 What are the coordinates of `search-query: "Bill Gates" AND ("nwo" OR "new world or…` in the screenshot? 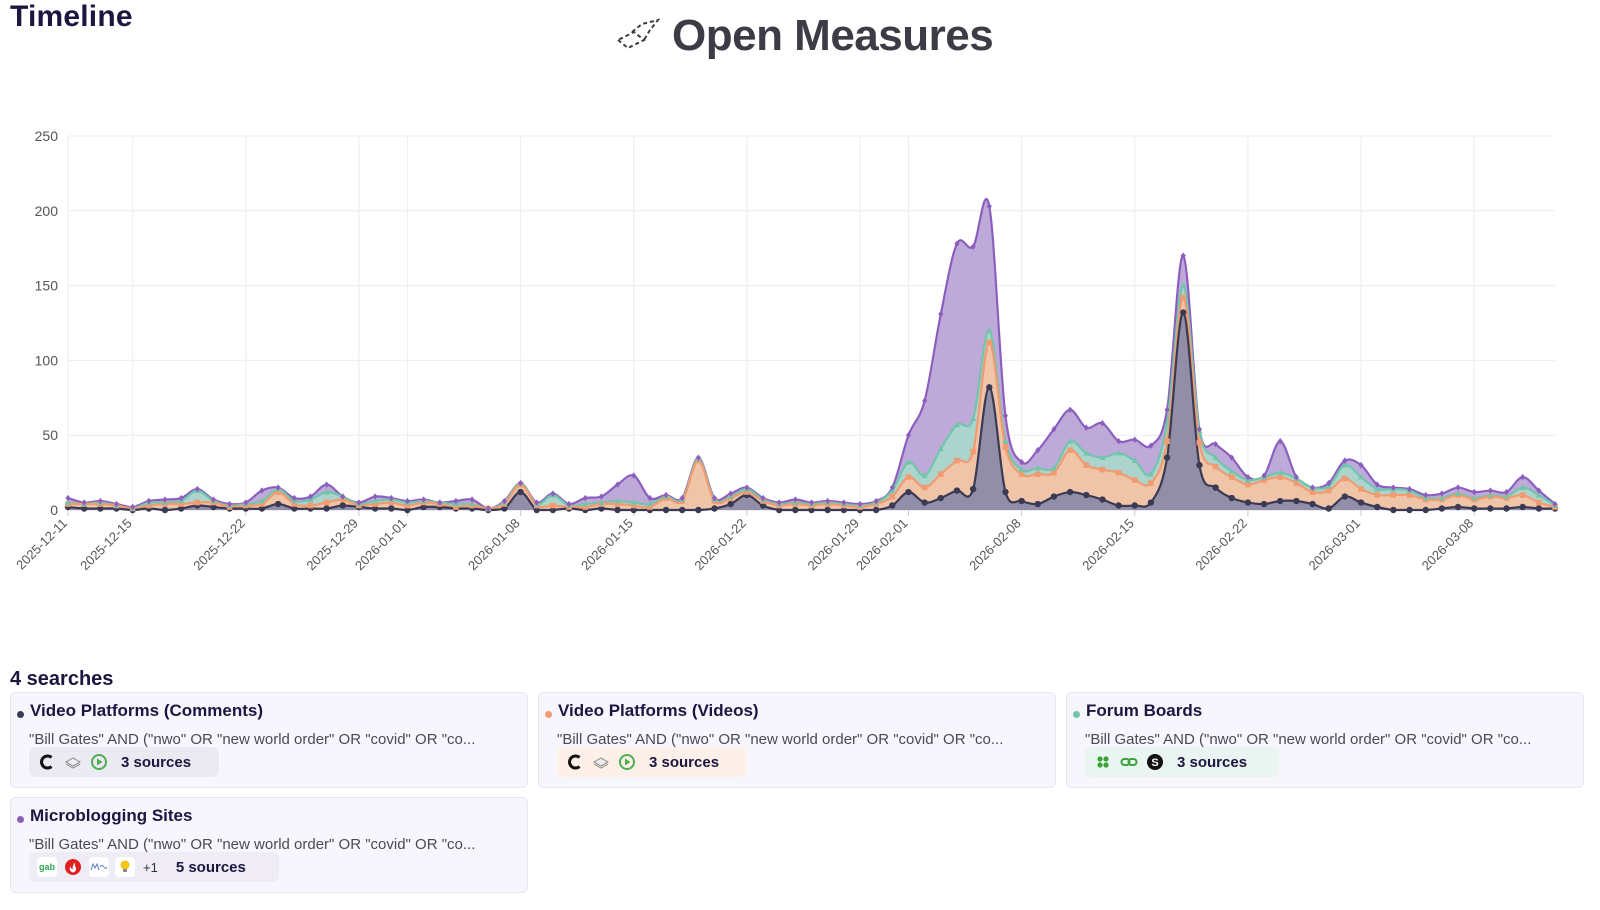 It's located at (252, 739).